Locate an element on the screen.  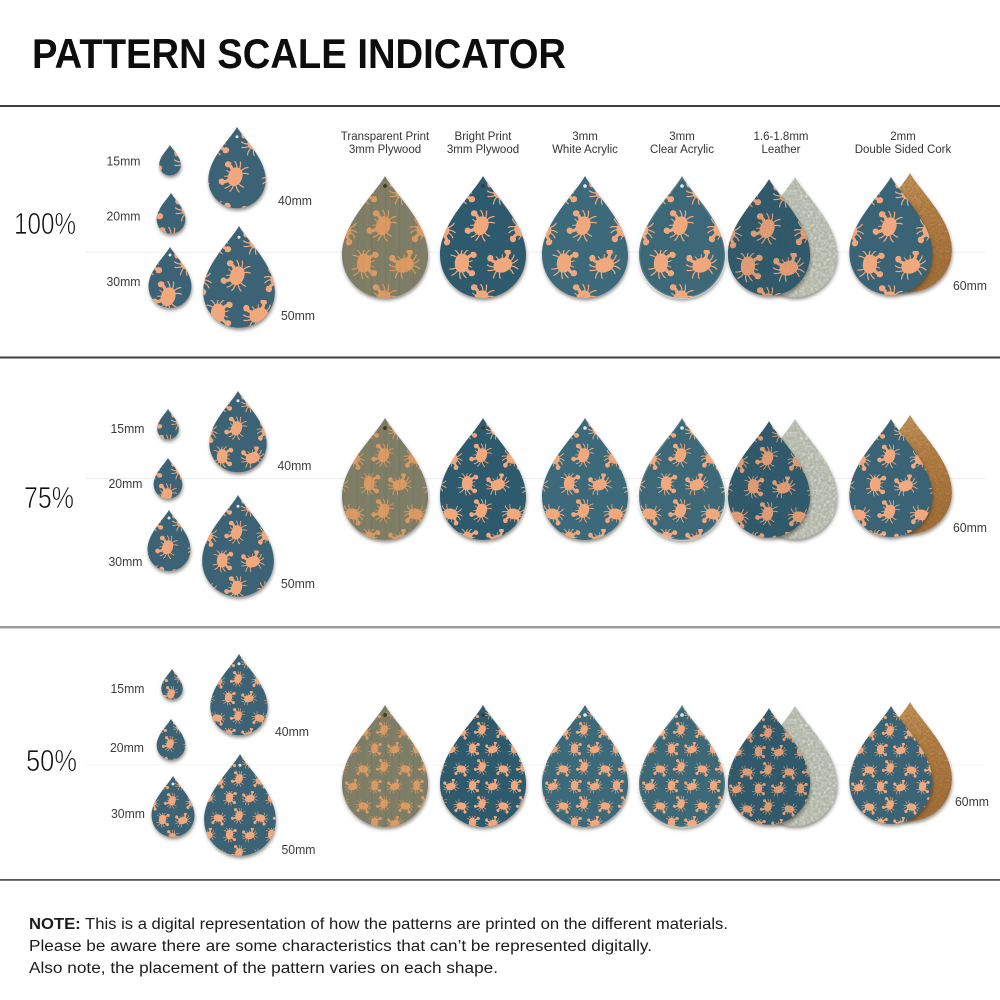
svg-text: Bright Print is located at coordinates (484, 137).